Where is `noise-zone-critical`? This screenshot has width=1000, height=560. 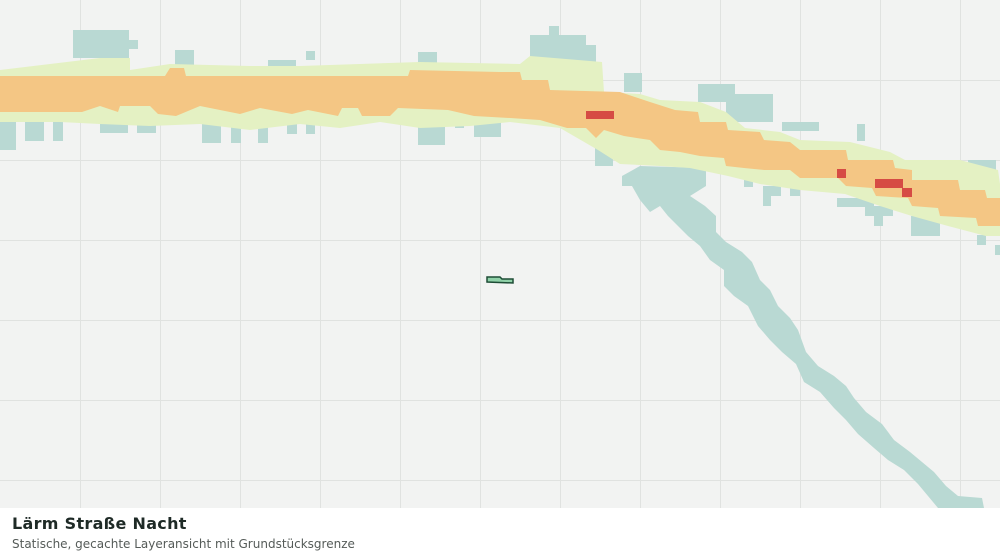 noise-zone-critical is located at coordinates (749, 154).